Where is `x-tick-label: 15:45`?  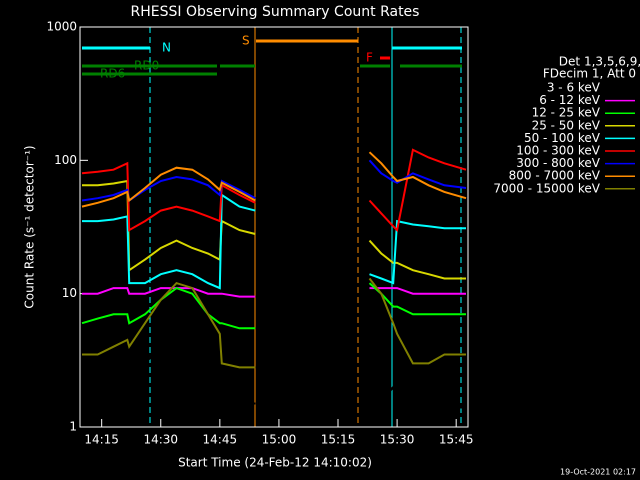 x-tick-label: 15:45 is located at coordinates (456, 440).